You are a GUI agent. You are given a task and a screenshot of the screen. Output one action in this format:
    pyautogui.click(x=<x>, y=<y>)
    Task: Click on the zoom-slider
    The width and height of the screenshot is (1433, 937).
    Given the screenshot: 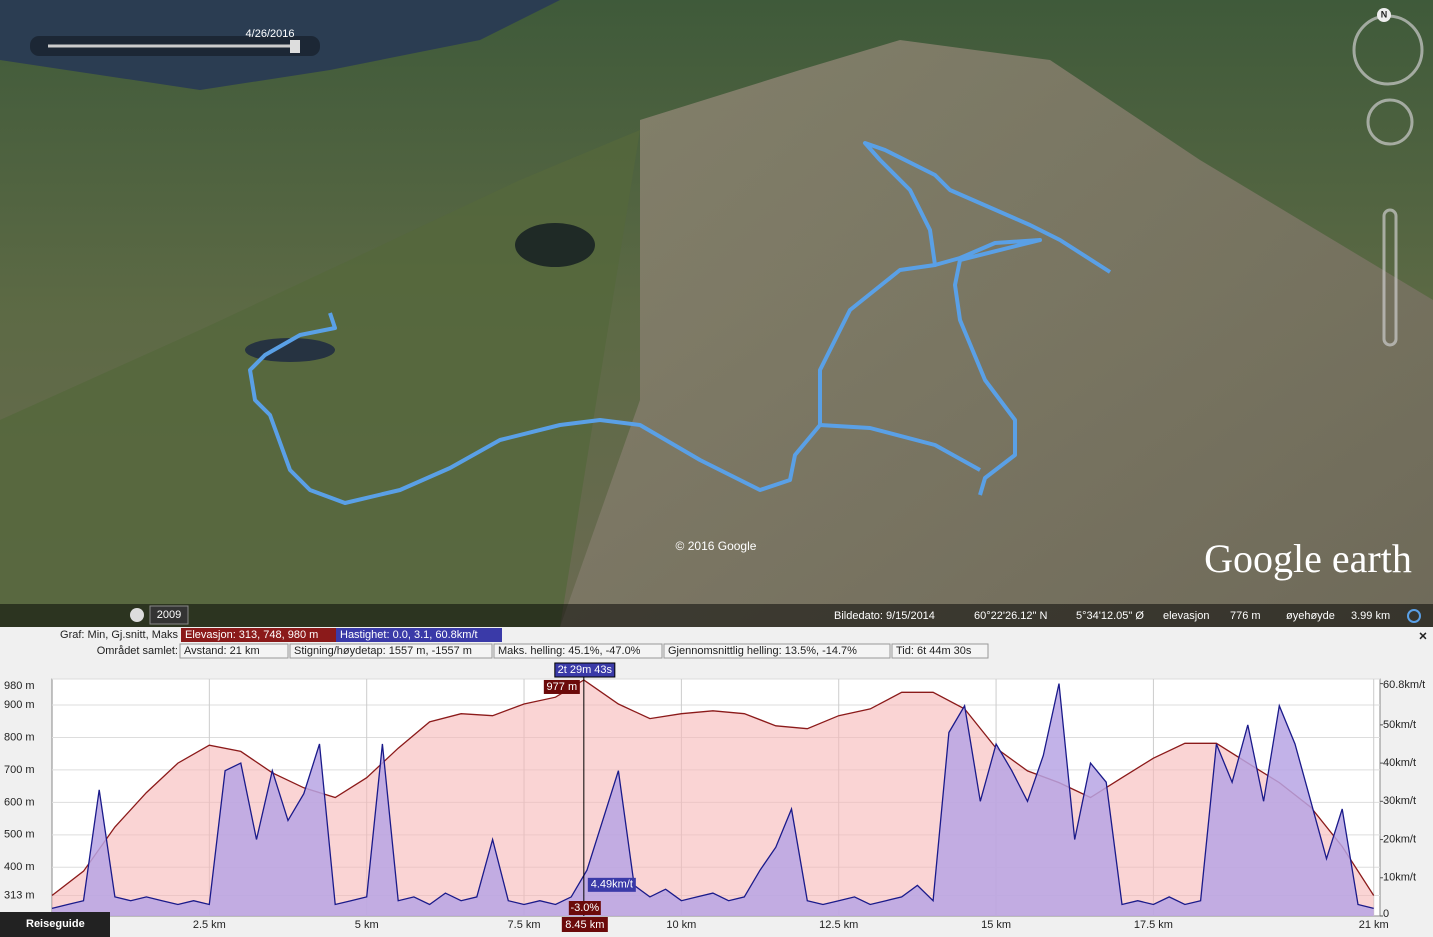 What is the action you would take?
    pyautogui.click(x=1390, y=277)
    